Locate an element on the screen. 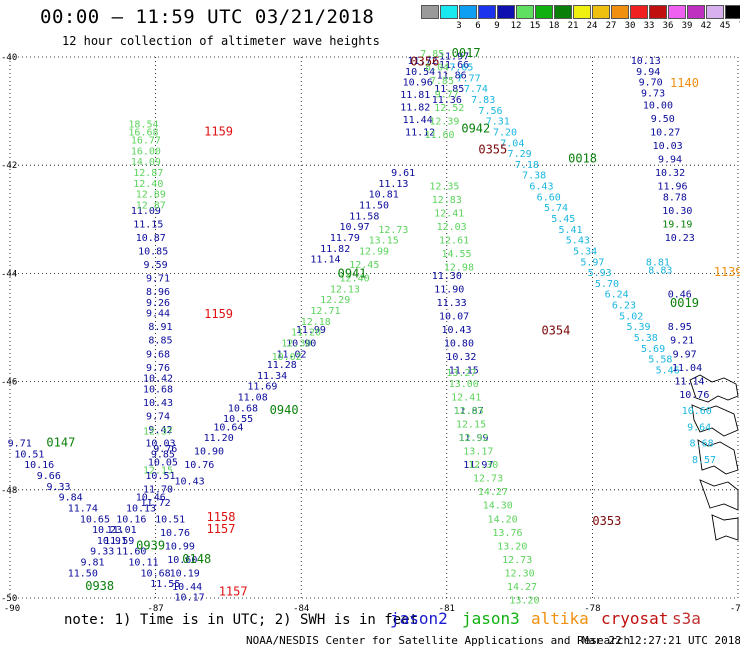 The width and height of the screenshot is (740, 650). wave-height-value: 7.18 is located at coordinates (527, 165).